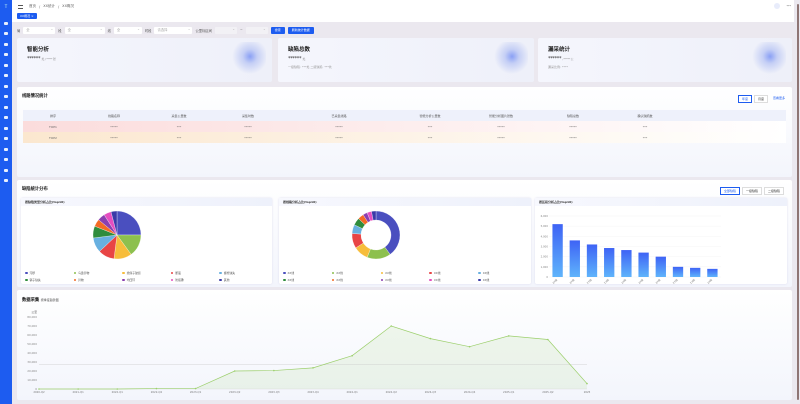 The width and height of the screenshot is (800, 404). Describe the element at coordinates (243, 273) in the screenshot. I see `legend-item: 螺栓缺失` at that location.